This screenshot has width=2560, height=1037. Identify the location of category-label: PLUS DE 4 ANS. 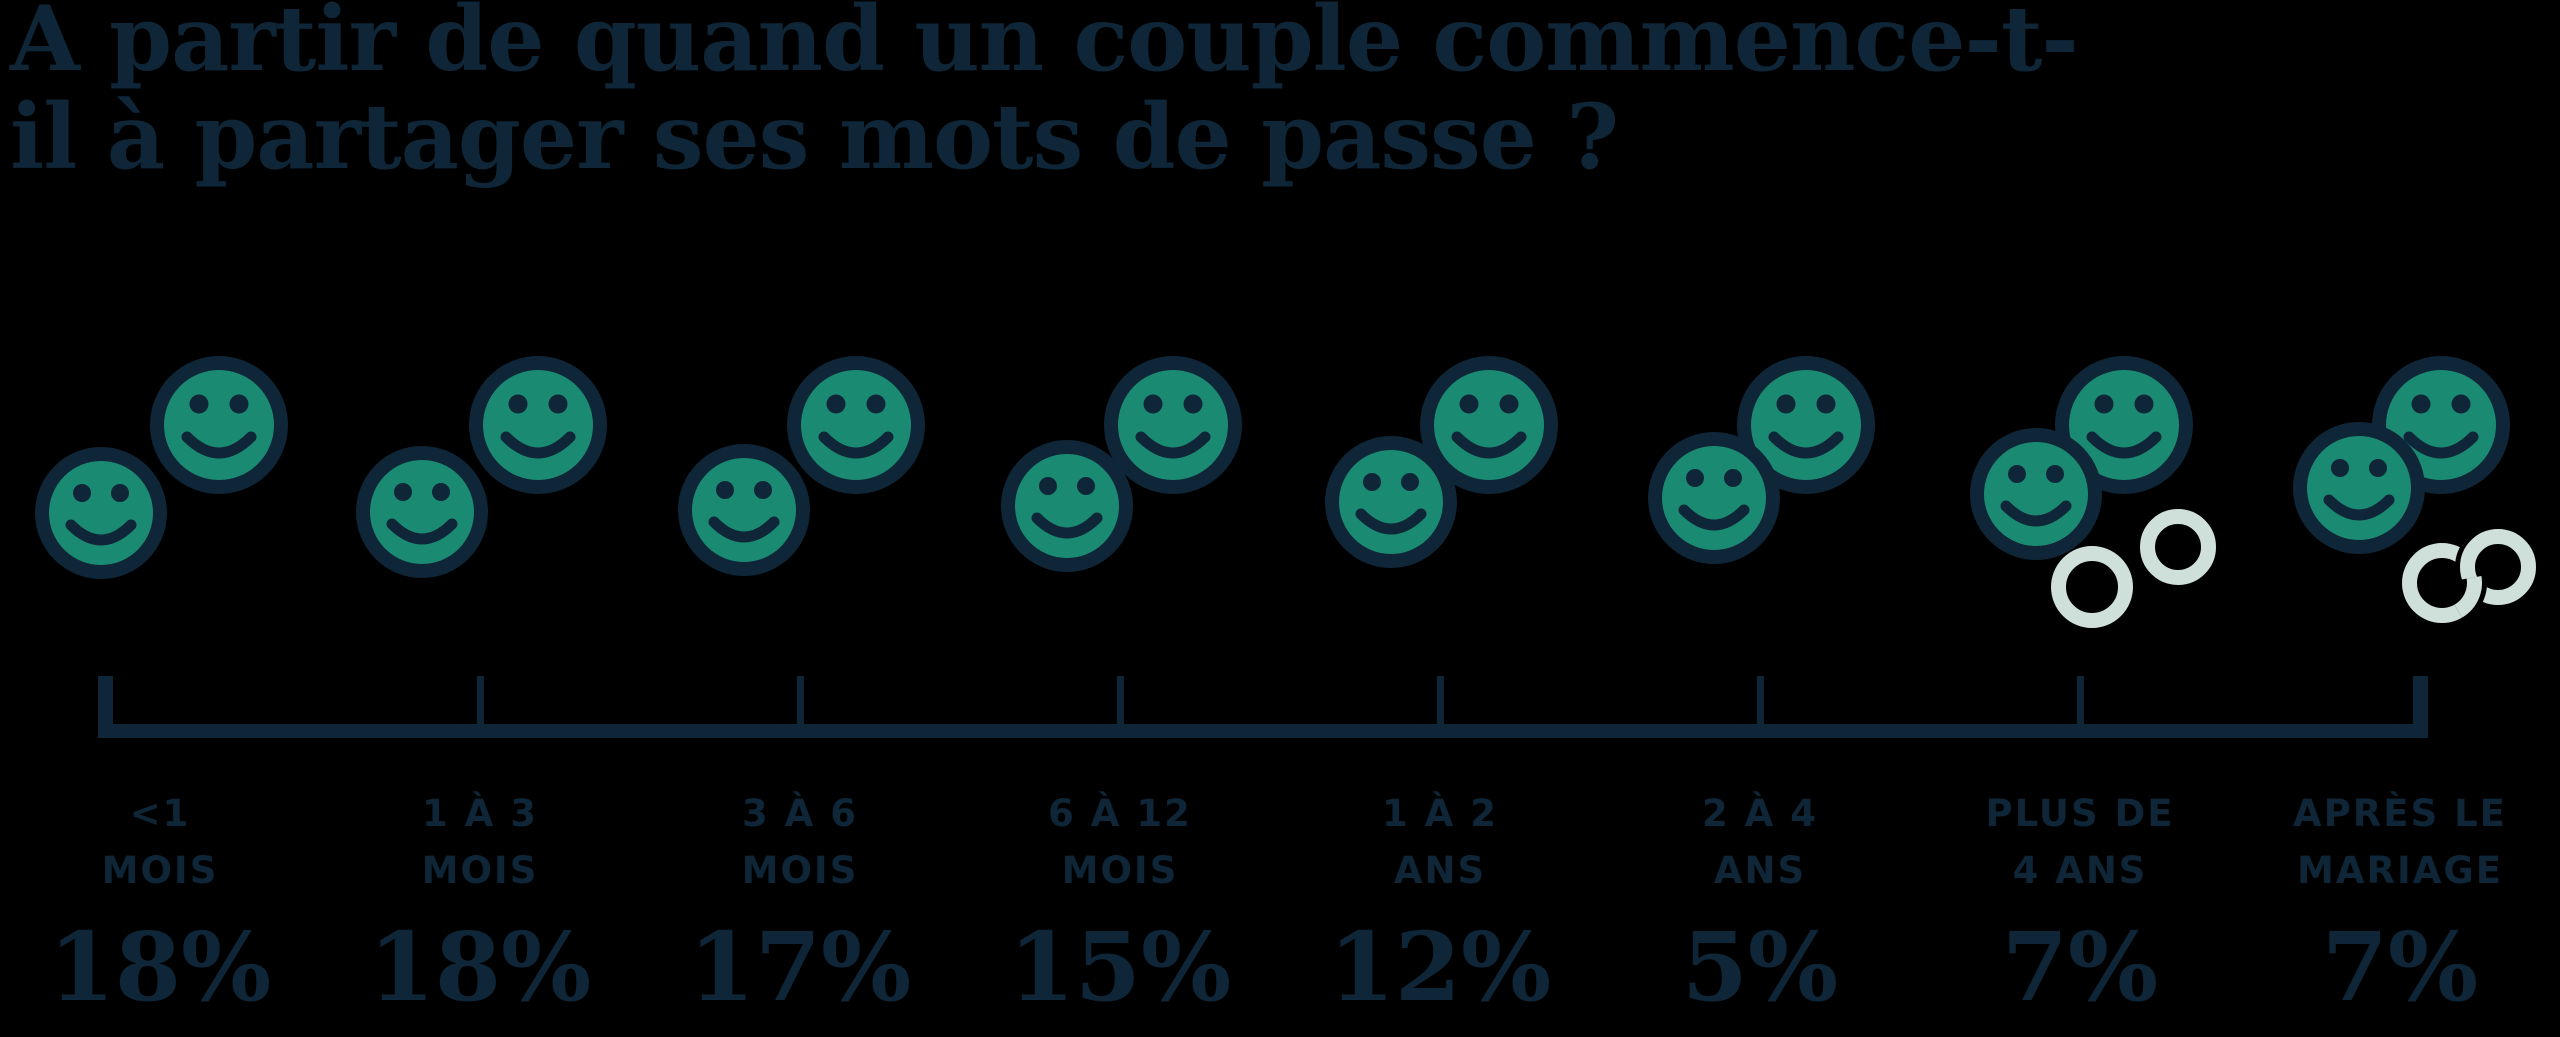
(2080, 842).